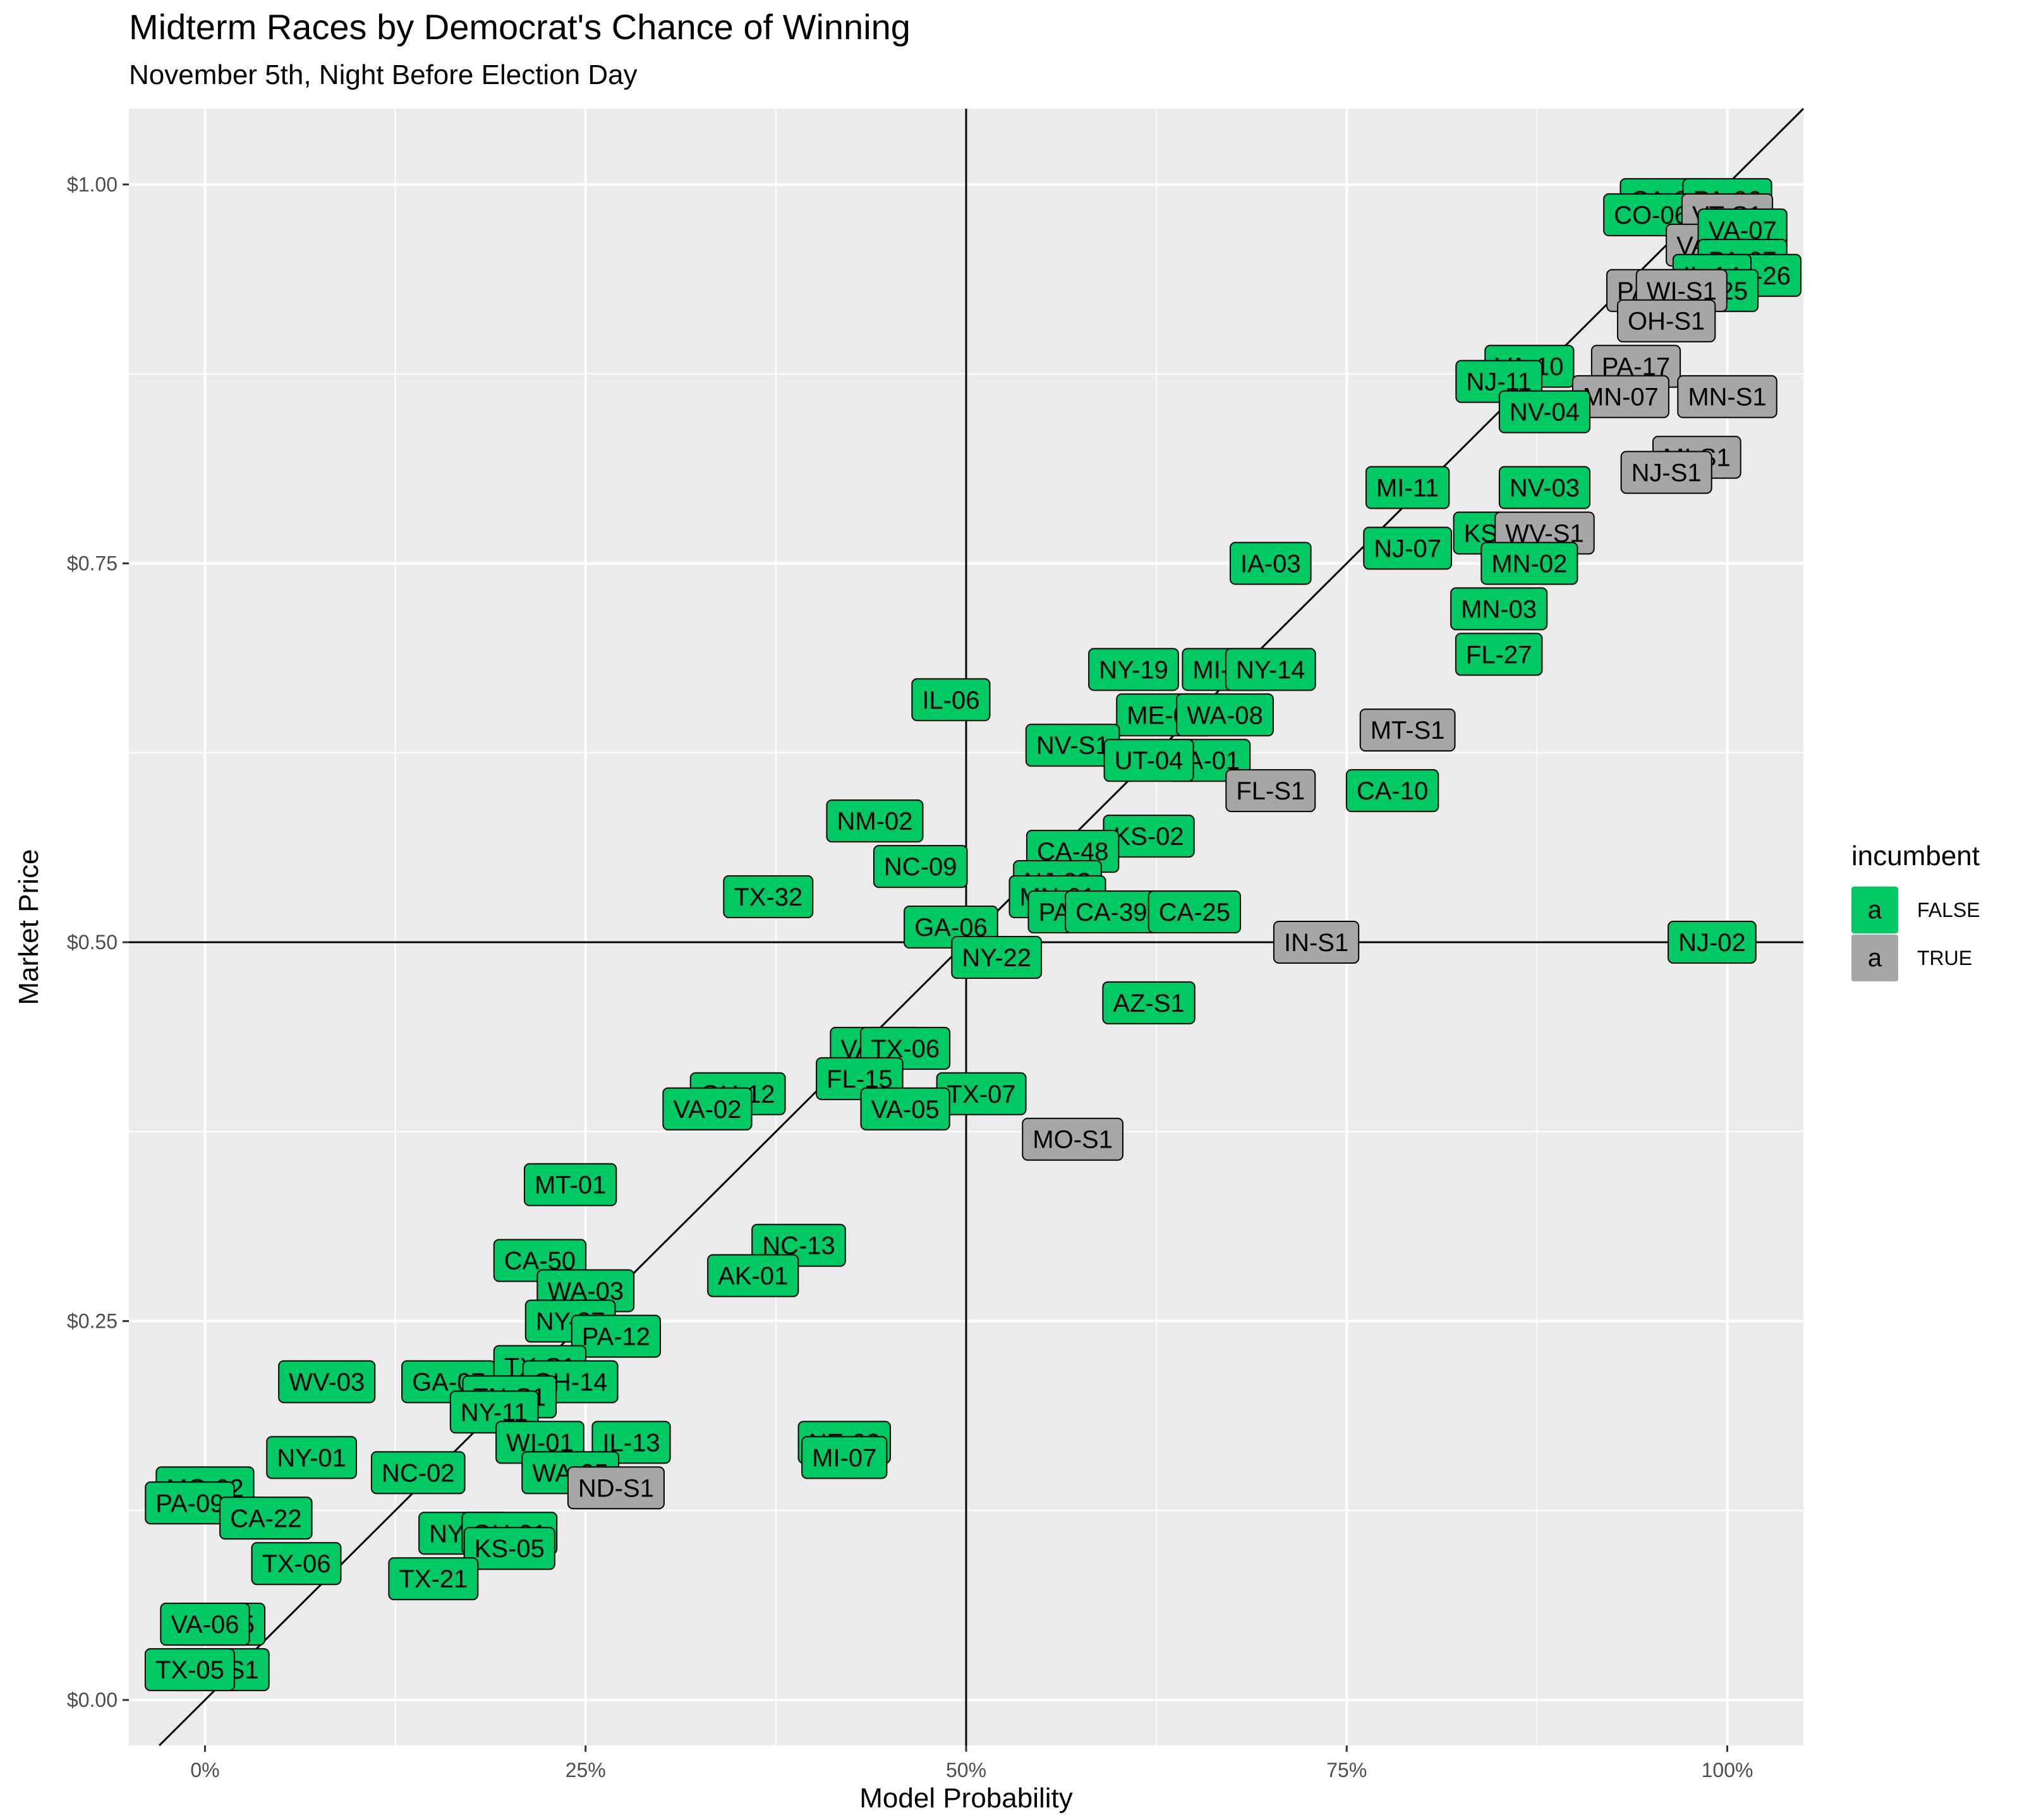  Describe the element at coordinates (1270, 791) in the screenshot. I see `race-label-fl-s1: FL-S1` at that location.